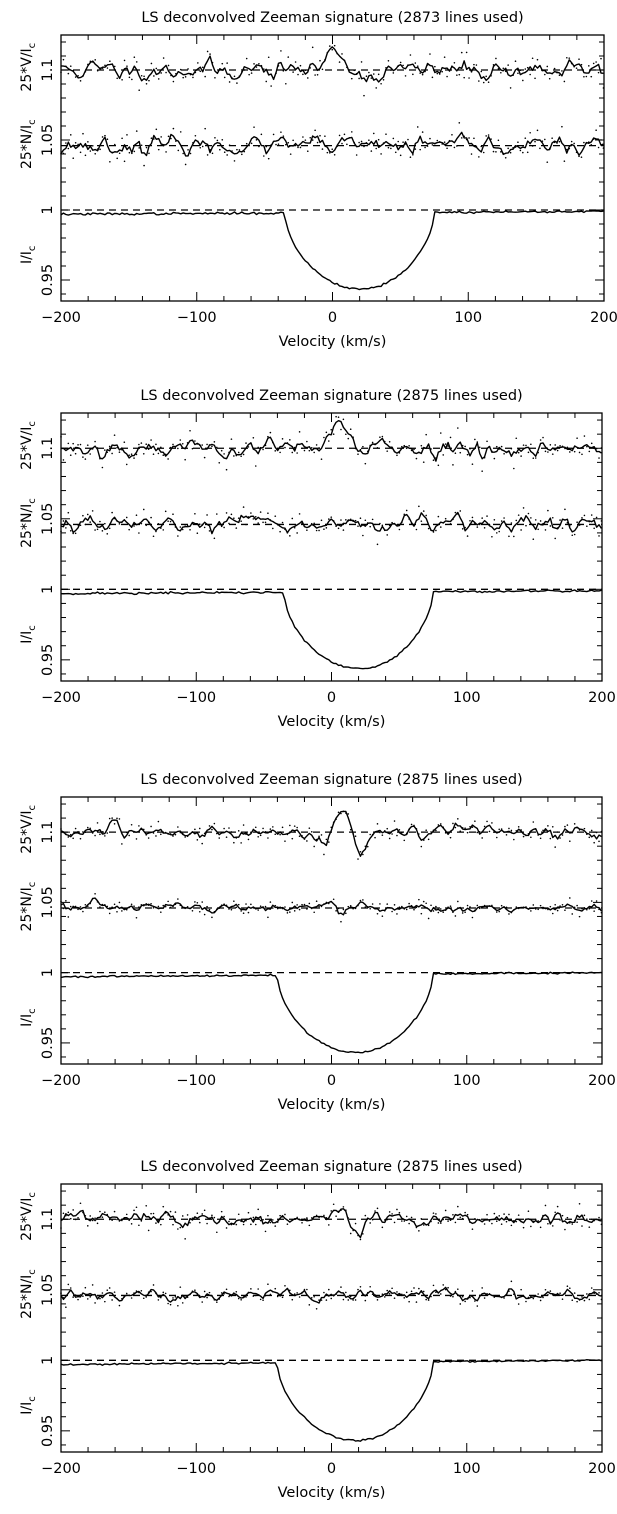 Image resolution: width=617 pixels, height=1514 pixels. I want to click on y-axis-label: I/Ic, so click(28, 255).